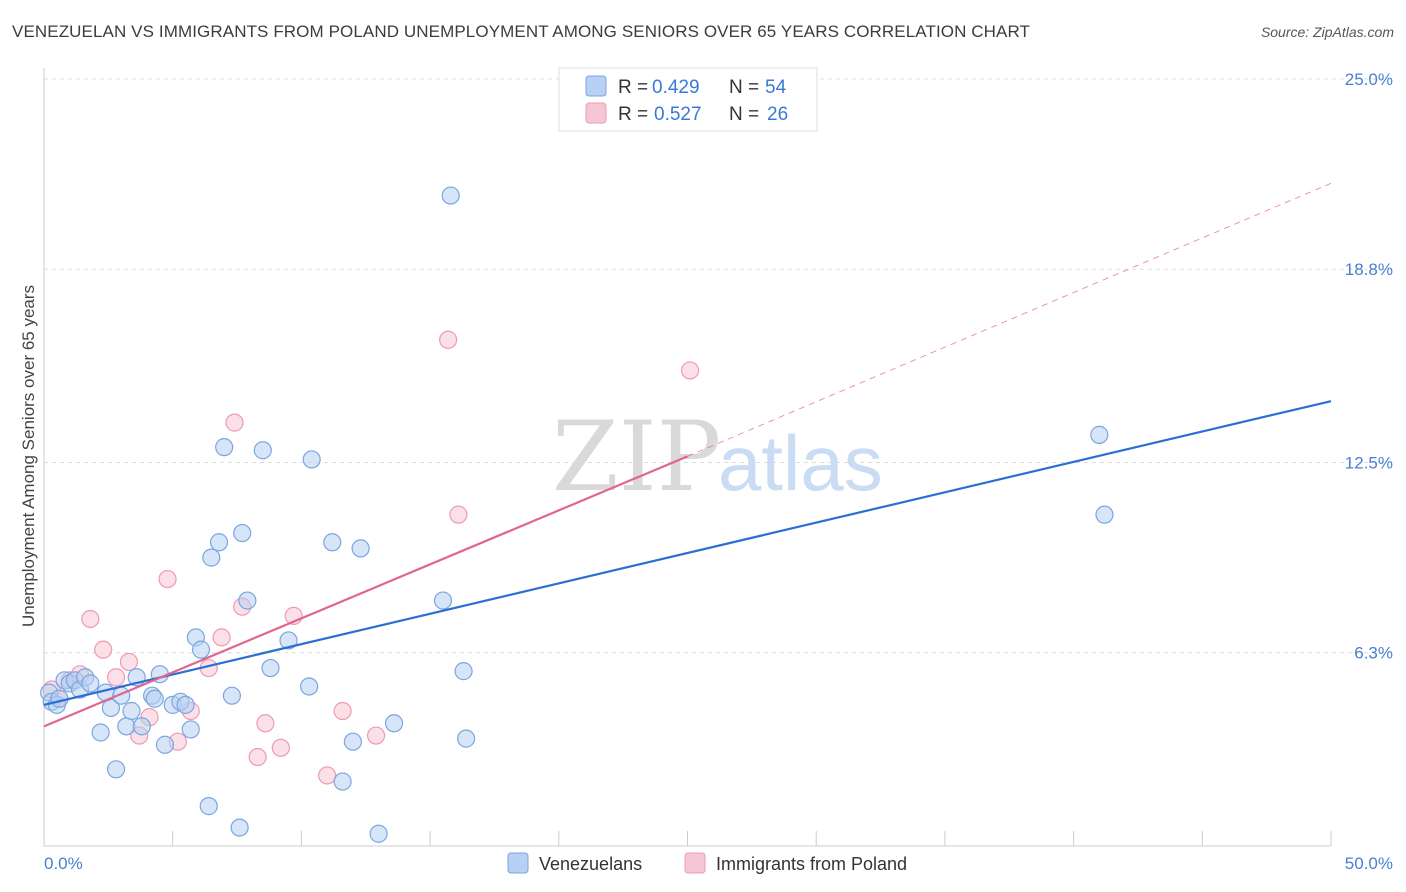 The width and height of the screenshot is (1406, 892). I want to click on legend-swatch-poland, so click(596, 113).